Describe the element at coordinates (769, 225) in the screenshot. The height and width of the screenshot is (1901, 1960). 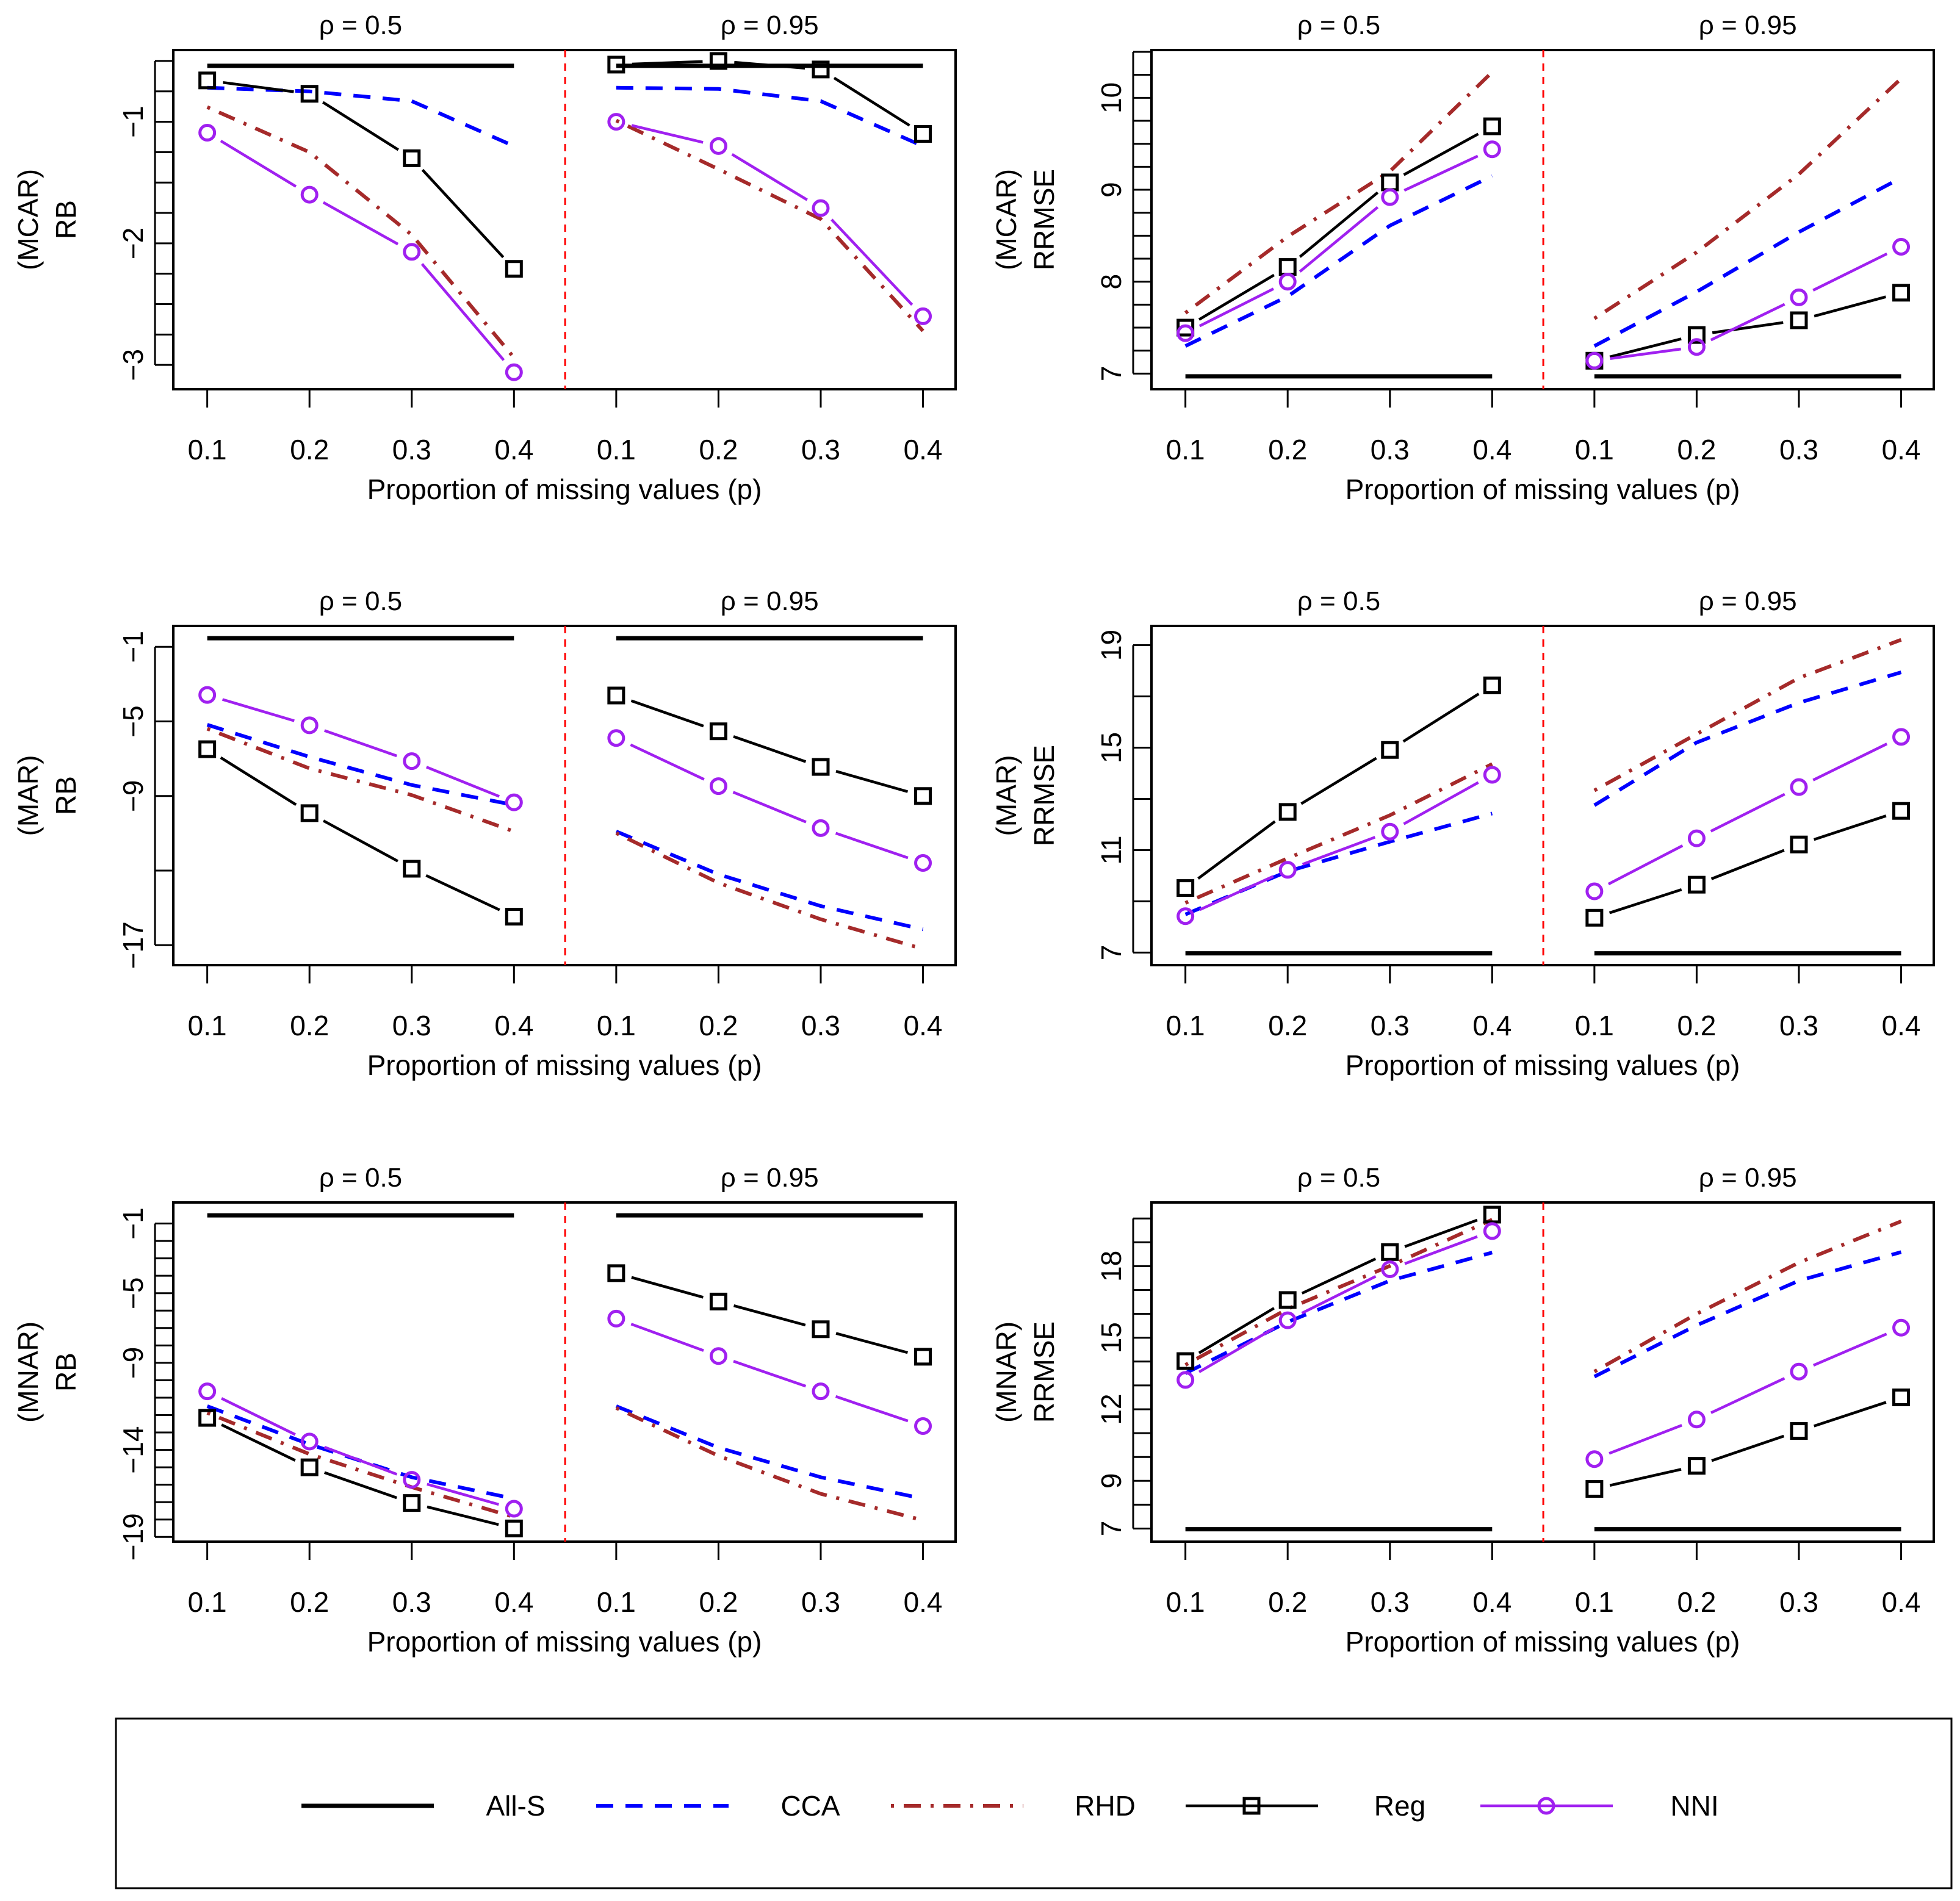
I see `series-line-rhd` at that location.